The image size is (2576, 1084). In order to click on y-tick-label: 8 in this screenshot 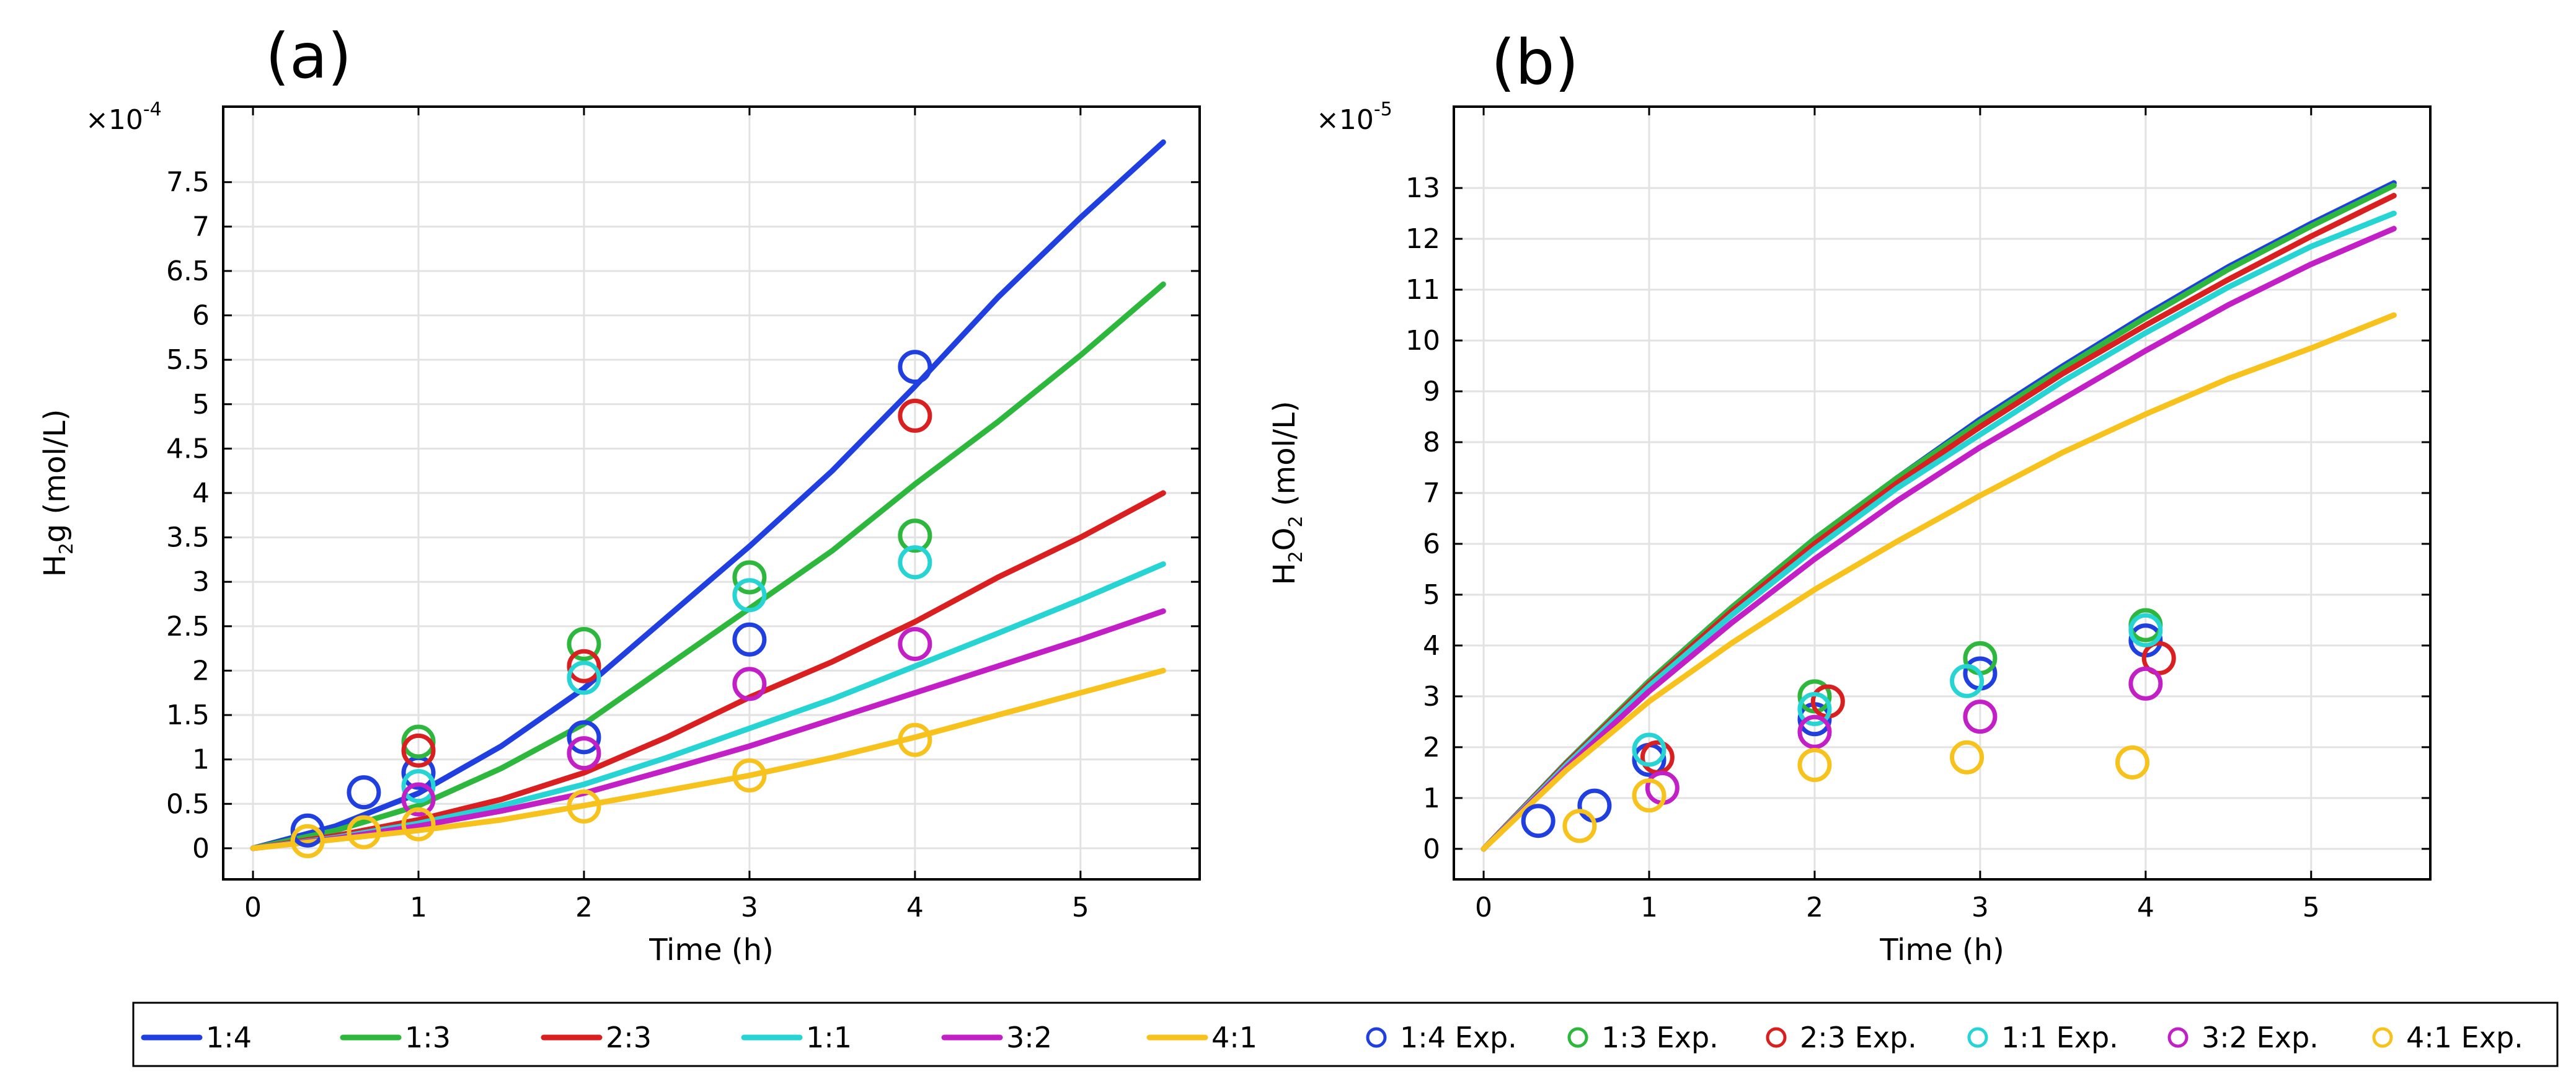, I will do `click(1431, 442)`.